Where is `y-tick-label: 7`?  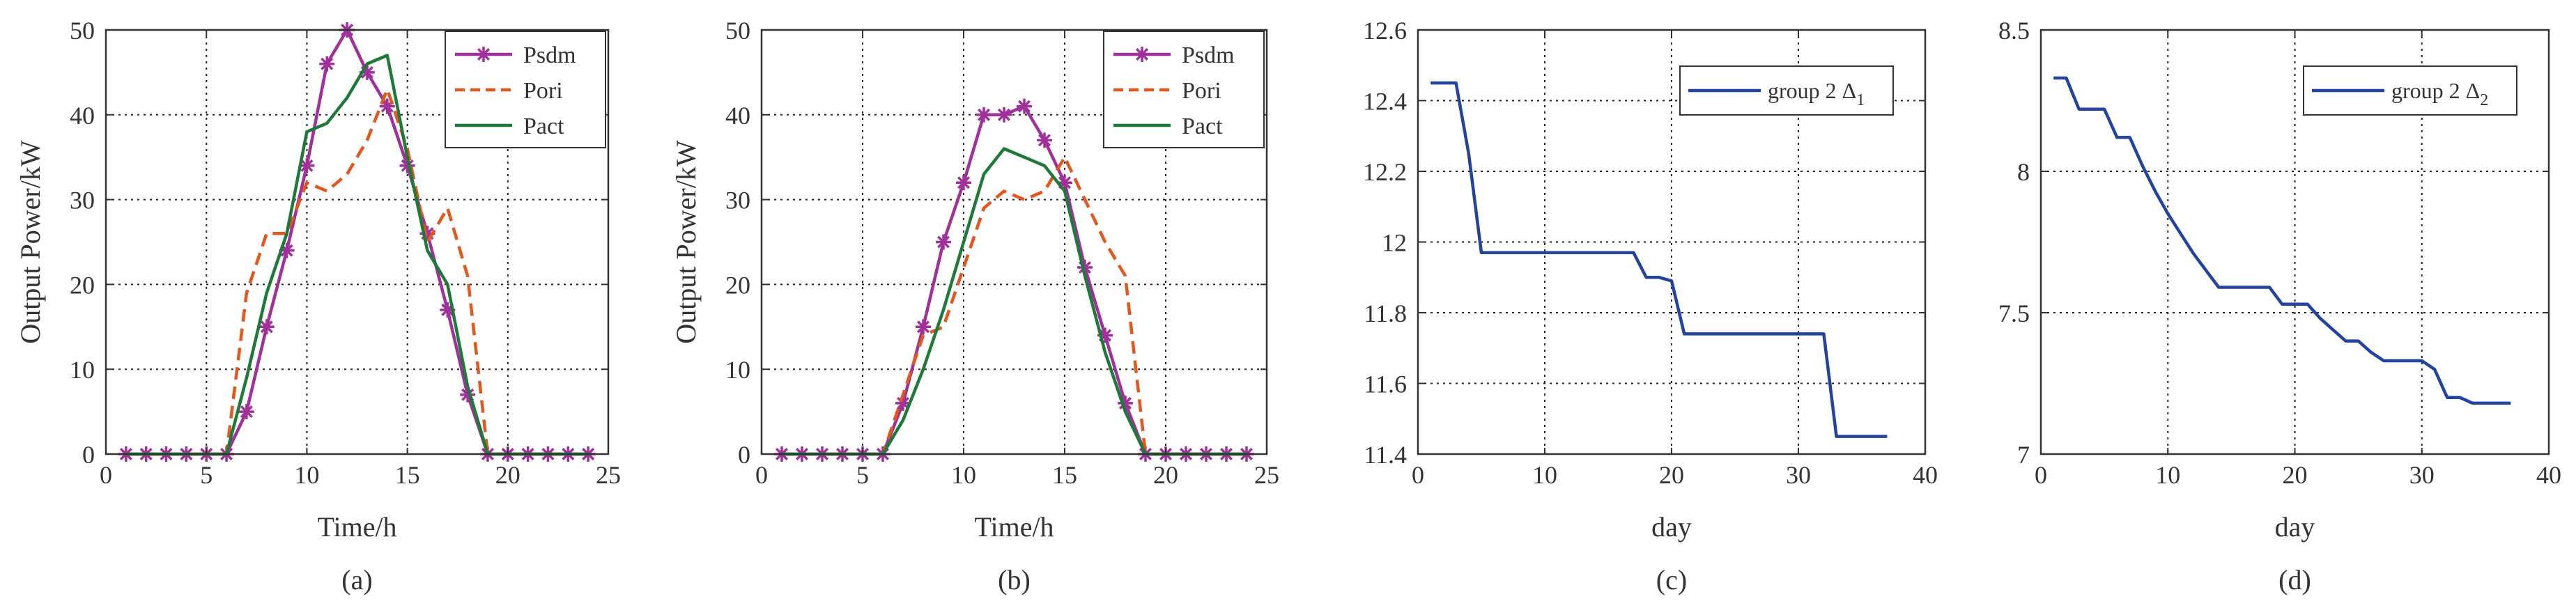
y-tick-label: 7 is located at coordinates (2024, 455).